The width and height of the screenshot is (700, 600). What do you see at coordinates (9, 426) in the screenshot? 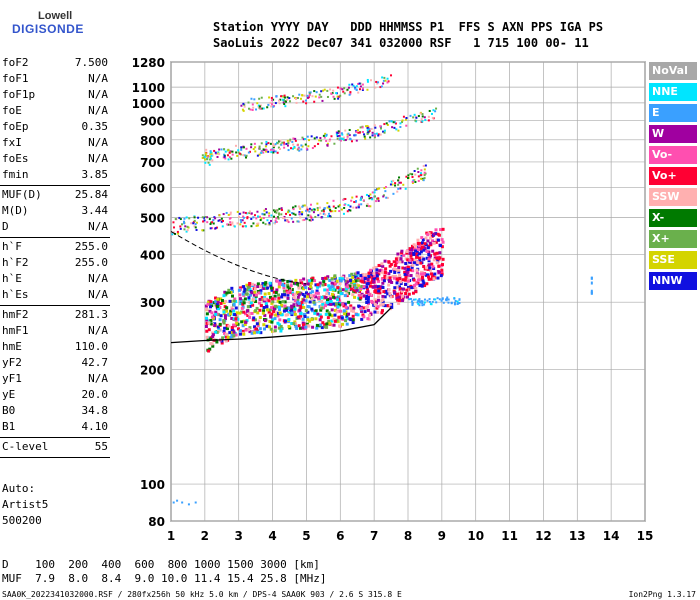
I see `param-name: B1` at bounding box center [9, 426].